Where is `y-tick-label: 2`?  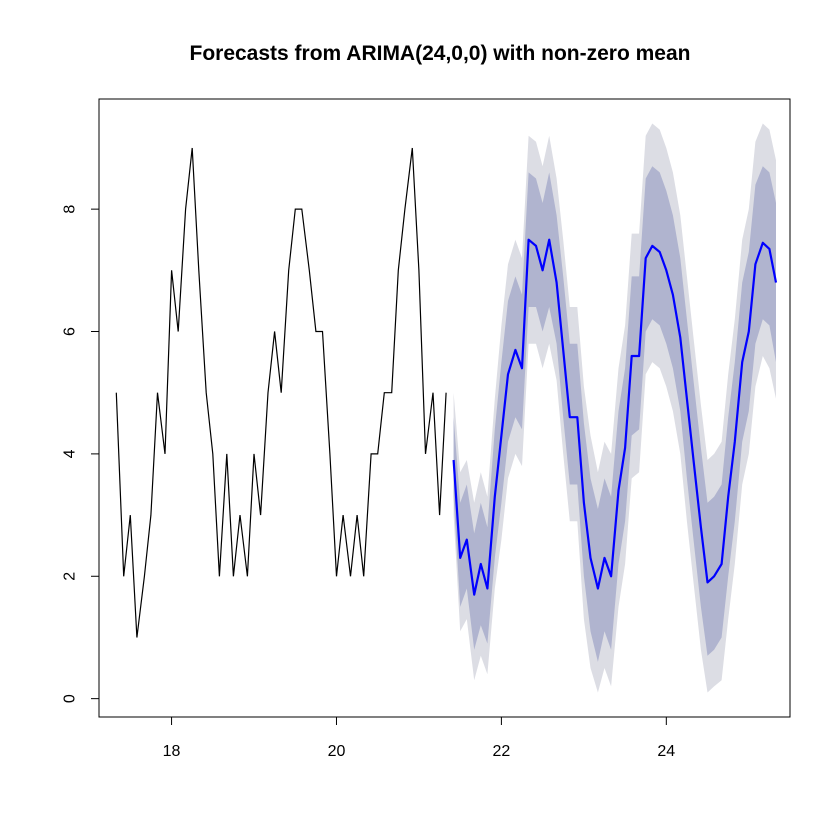
y-tick-label: 2 is located at coordinates (70, 576).